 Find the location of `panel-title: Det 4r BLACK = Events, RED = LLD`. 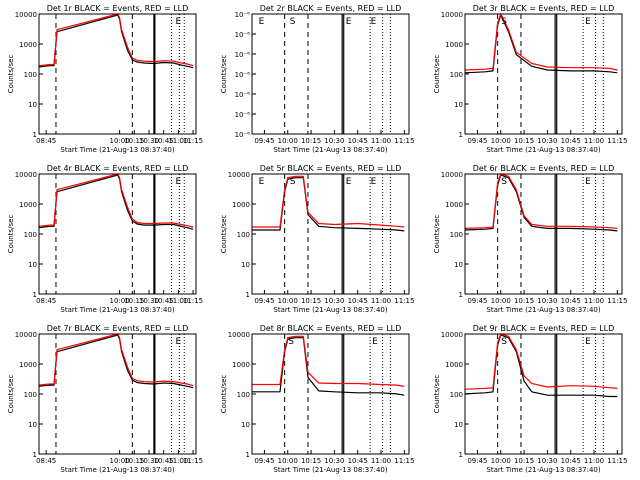

panel-title: Det 4r BLACK = Events, RED = LLD is located at coordinates (118, 168).